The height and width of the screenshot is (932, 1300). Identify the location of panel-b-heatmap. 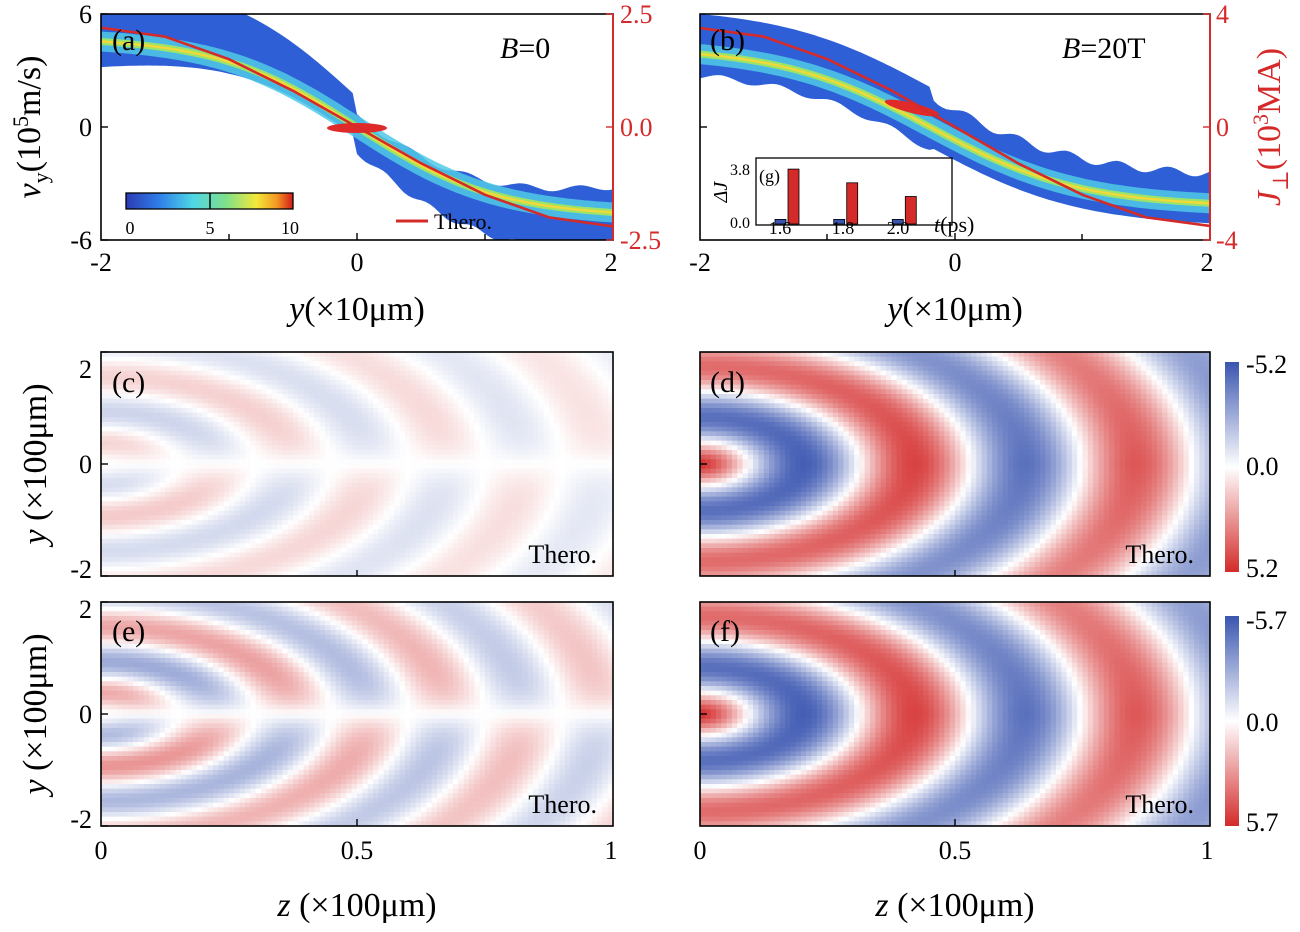
(955, 121).